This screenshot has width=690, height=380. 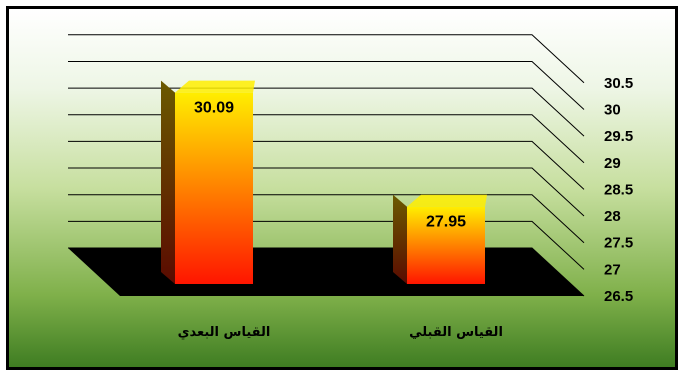 What do you see at coordinates (612, 216) in the screenshot?
I see `y-tick-label: 28` at bounding box center [612, 216].